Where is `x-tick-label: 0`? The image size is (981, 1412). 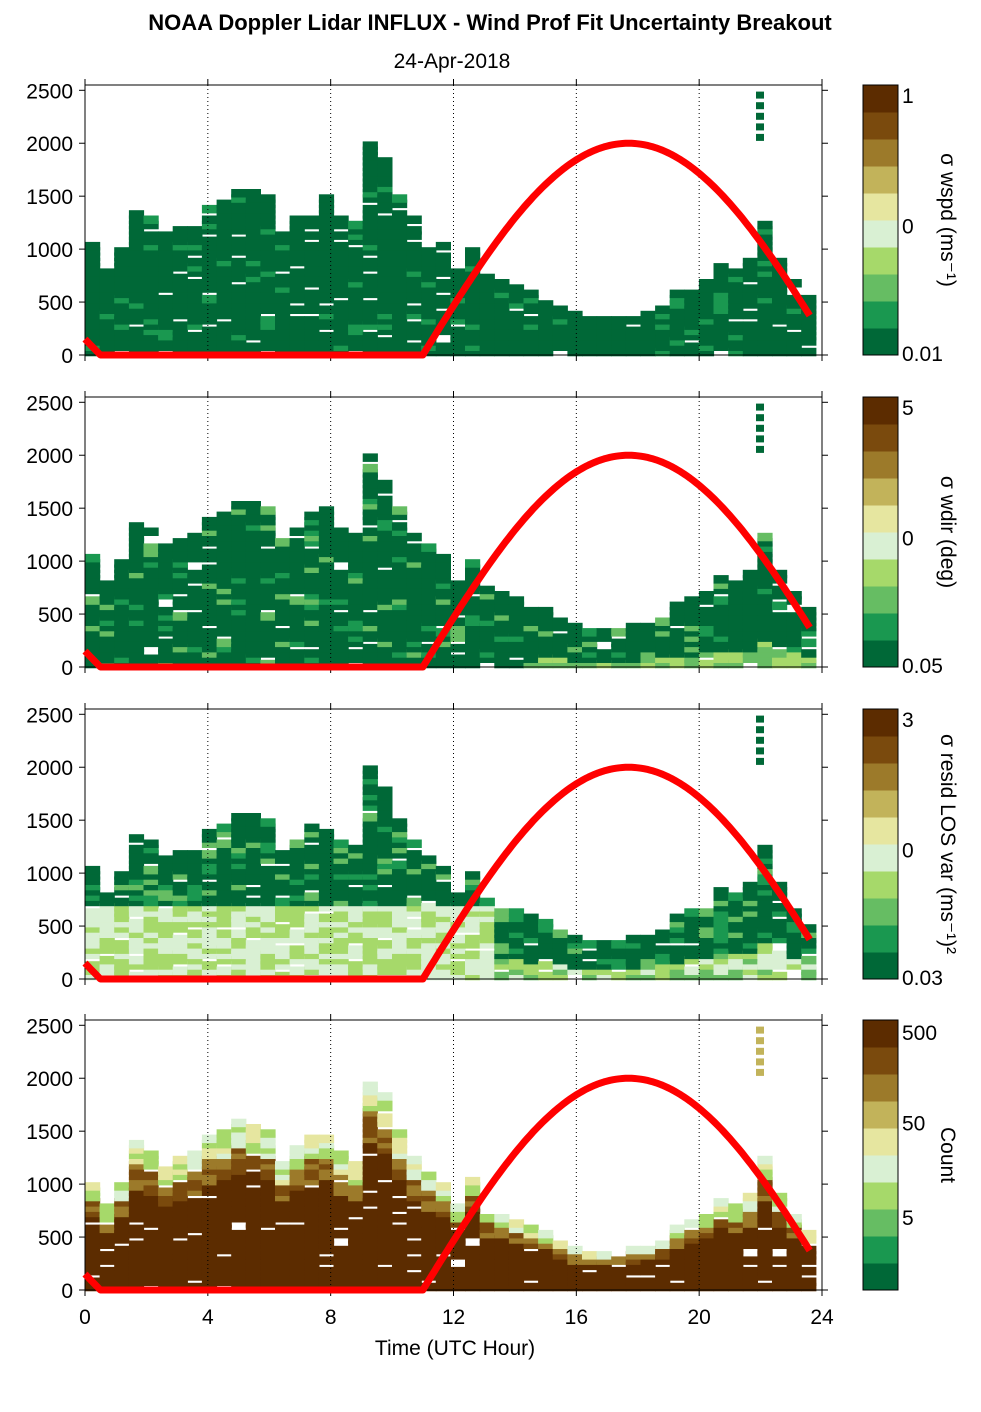
x-tick-label: 0 is located at coordinates (85, 1317).